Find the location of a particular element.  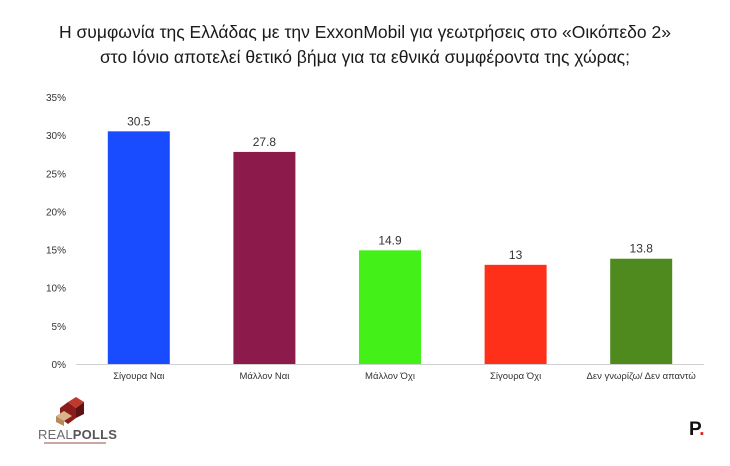

realpolls-logo-underline is located at coordinates (75, 443).